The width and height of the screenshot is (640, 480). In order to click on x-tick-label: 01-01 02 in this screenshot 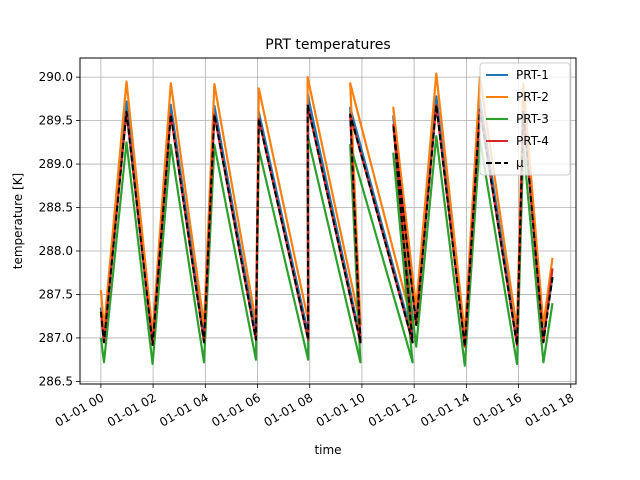, I will do `click(132, 409)`.